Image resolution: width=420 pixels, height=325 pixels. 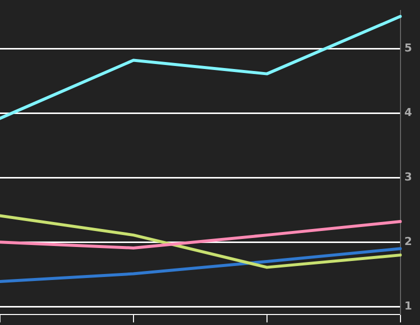 What do you see at coordinates (408, 306) in the screenshot?
I see `y-tick-label: 1` at bounding box center [408, 306].